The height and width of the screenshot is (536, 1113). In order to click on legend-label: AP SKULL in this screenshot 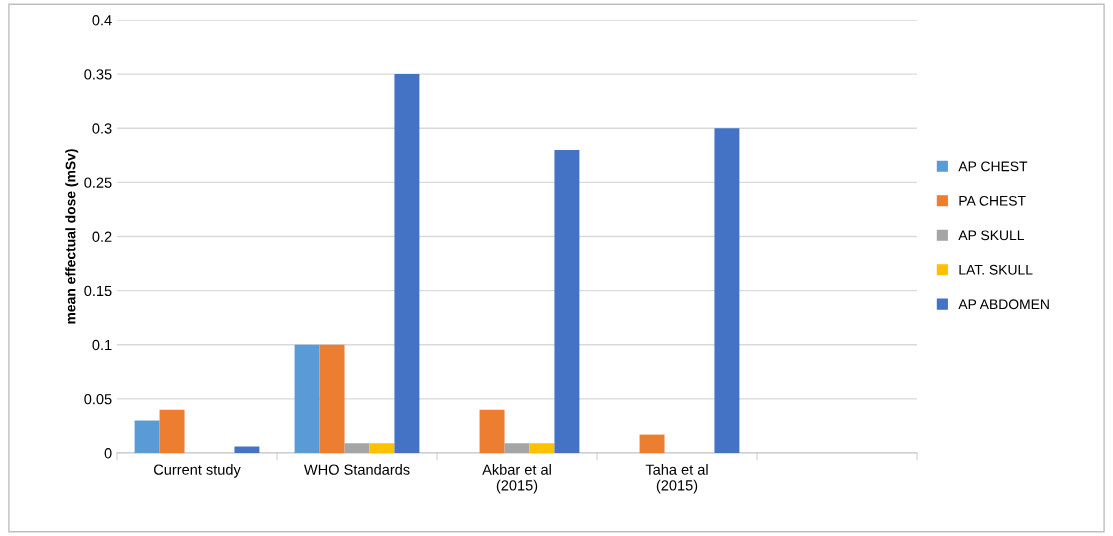, I will do `click(991, 235)`.